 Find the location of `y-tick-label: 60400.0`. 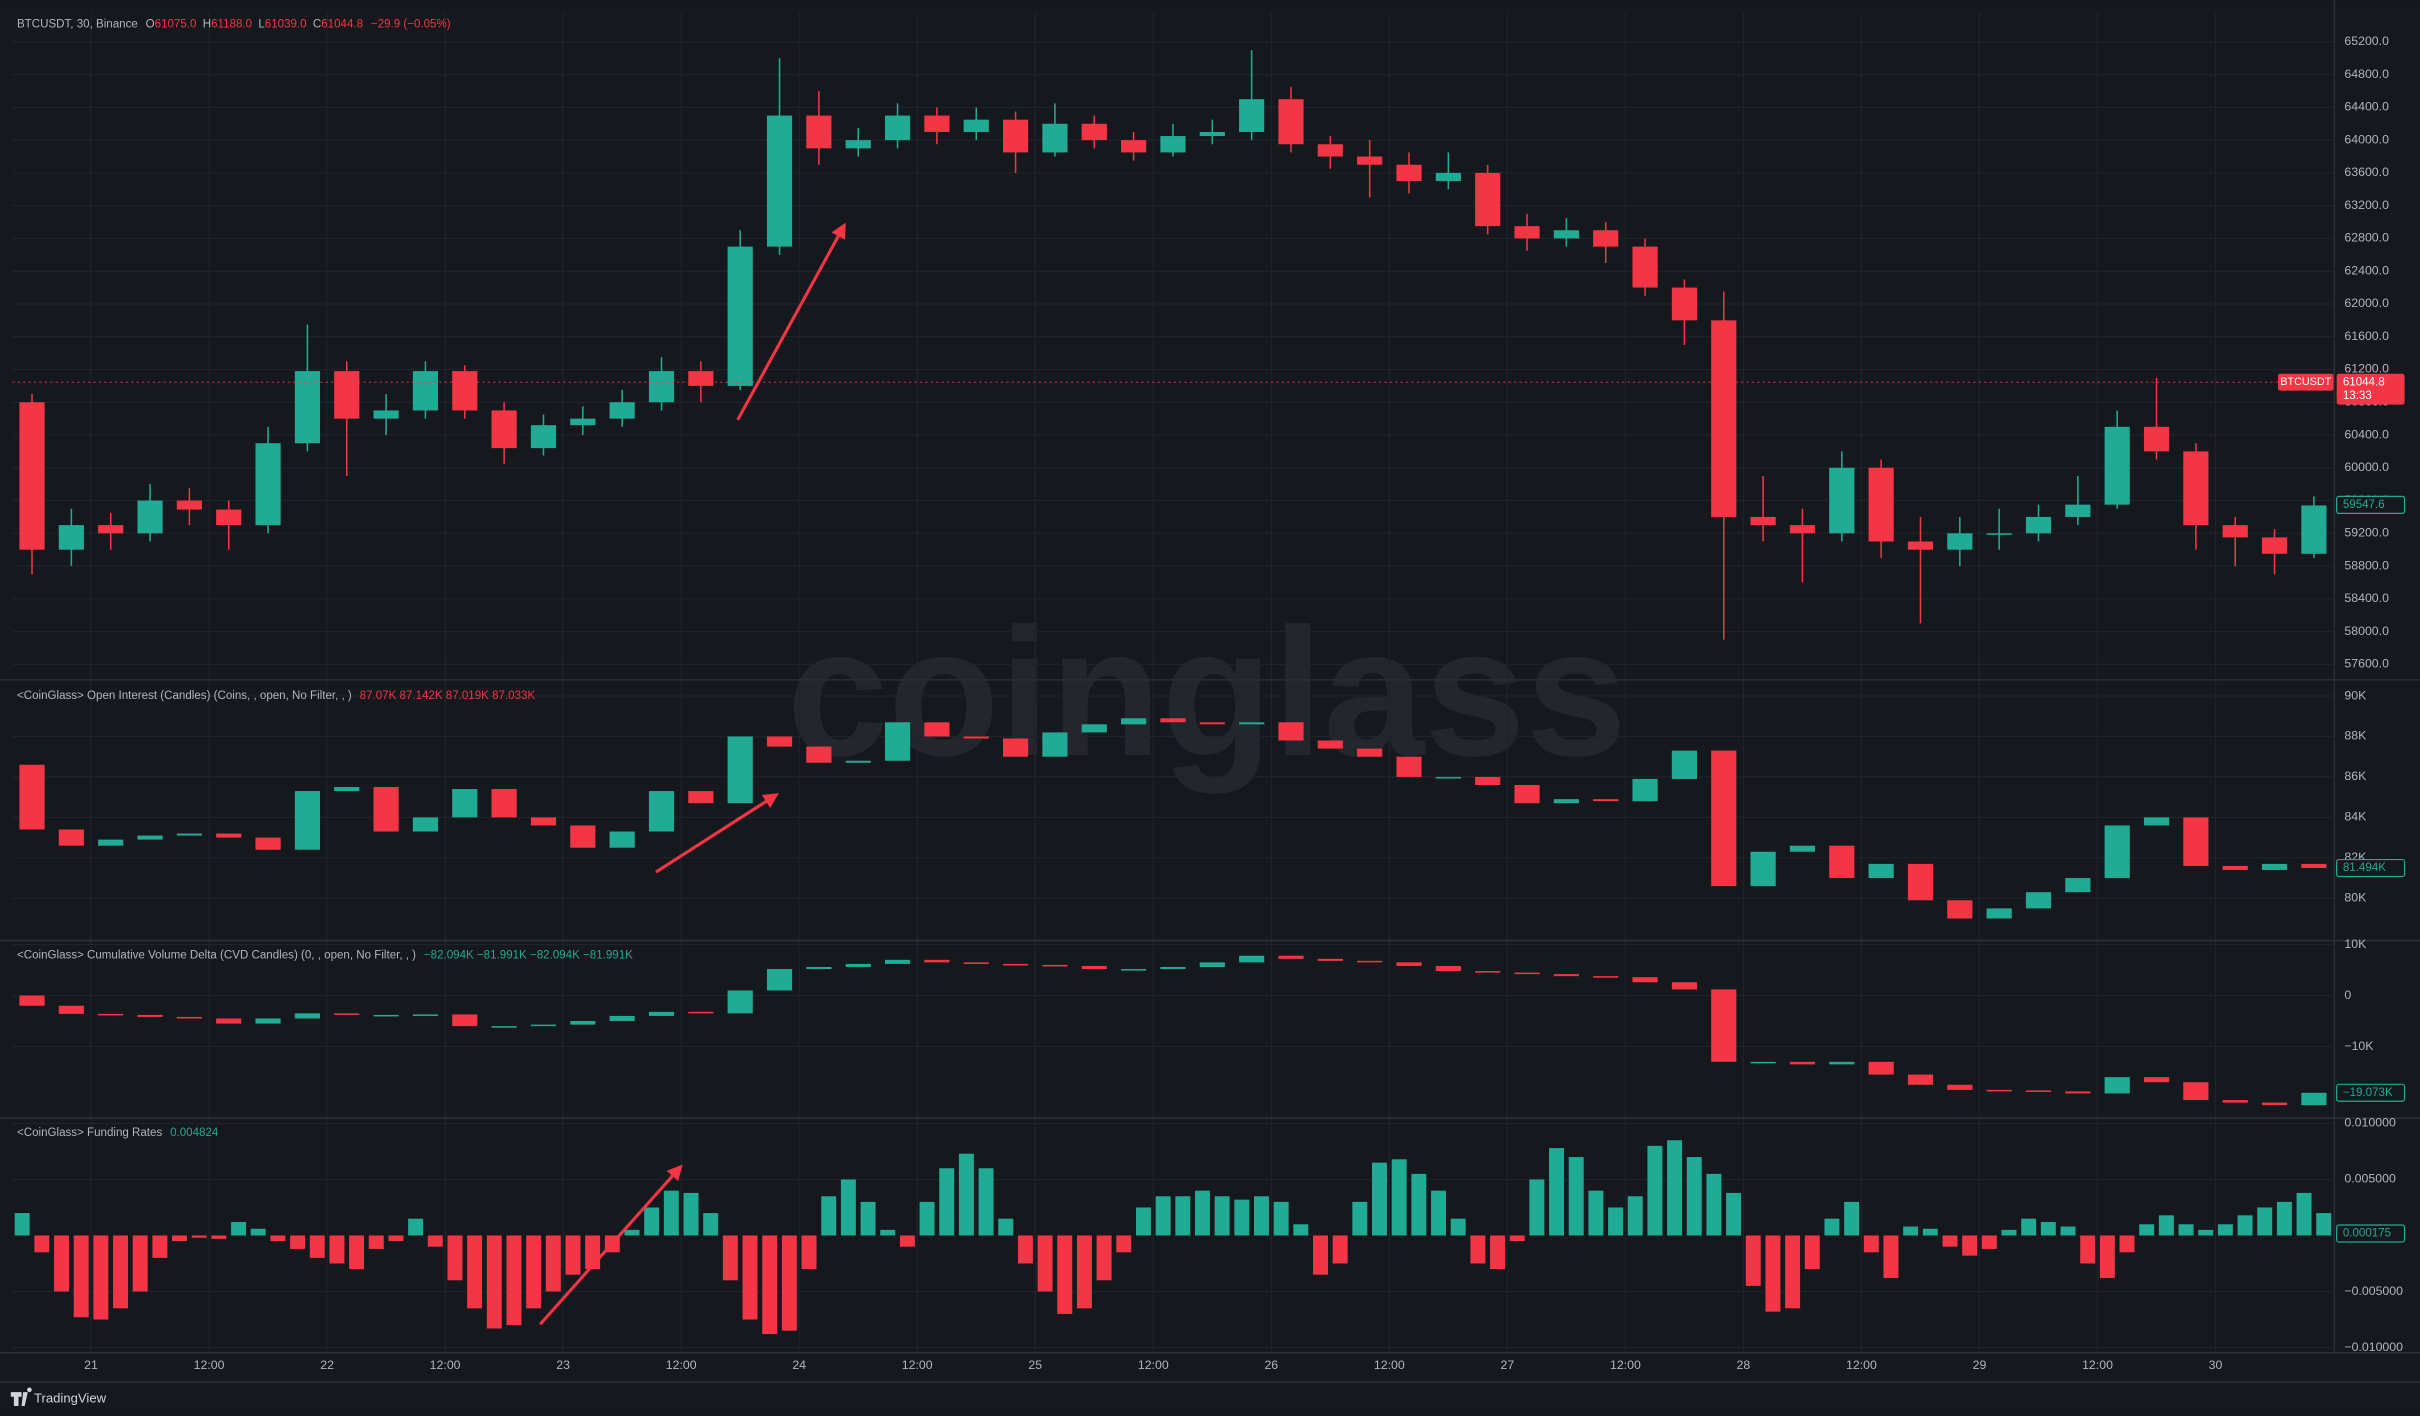

y-tick-label: 60400.0 is located at coordinates (2366, 434).